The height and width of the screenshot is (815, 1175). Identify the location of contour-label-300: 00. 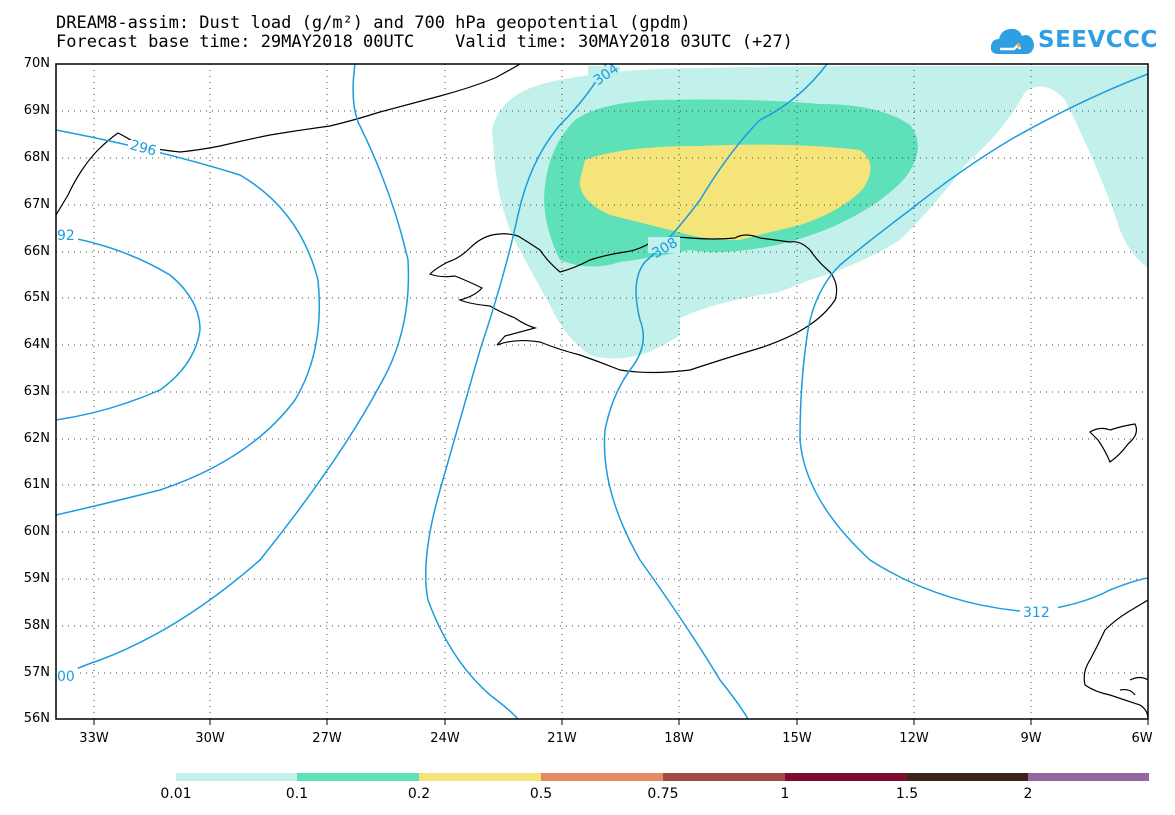
(66, 677).